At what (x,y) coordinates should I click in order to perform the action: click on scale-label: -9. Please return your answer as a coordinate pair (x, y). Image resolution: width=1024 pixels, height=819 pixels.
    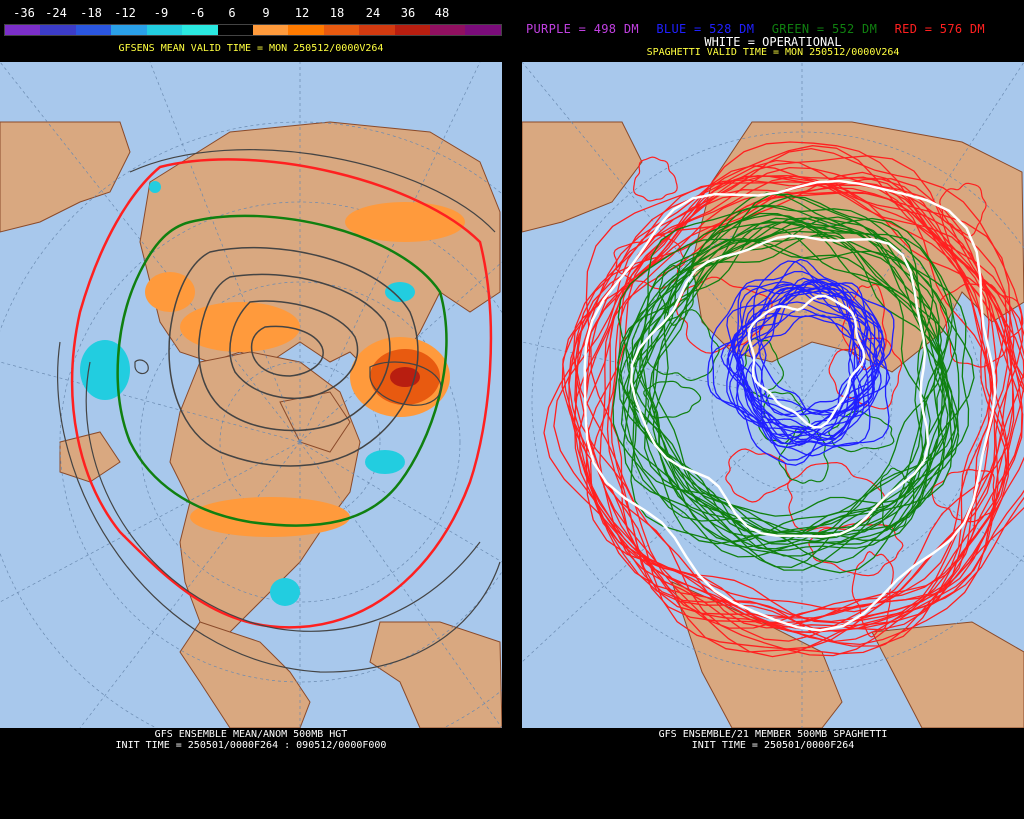
    Looking at the image, I should click on (161, 13).